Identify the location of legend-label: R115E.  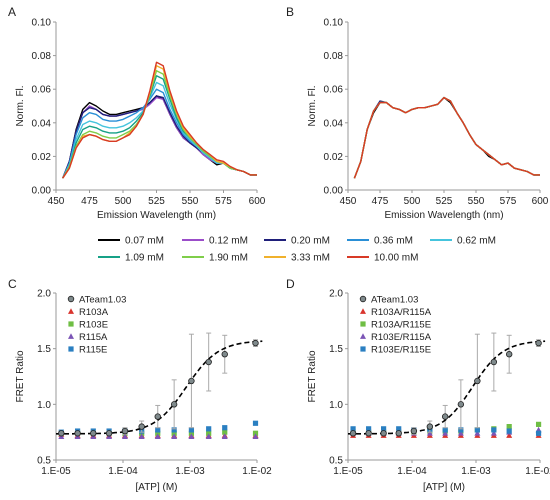
(93, 350).